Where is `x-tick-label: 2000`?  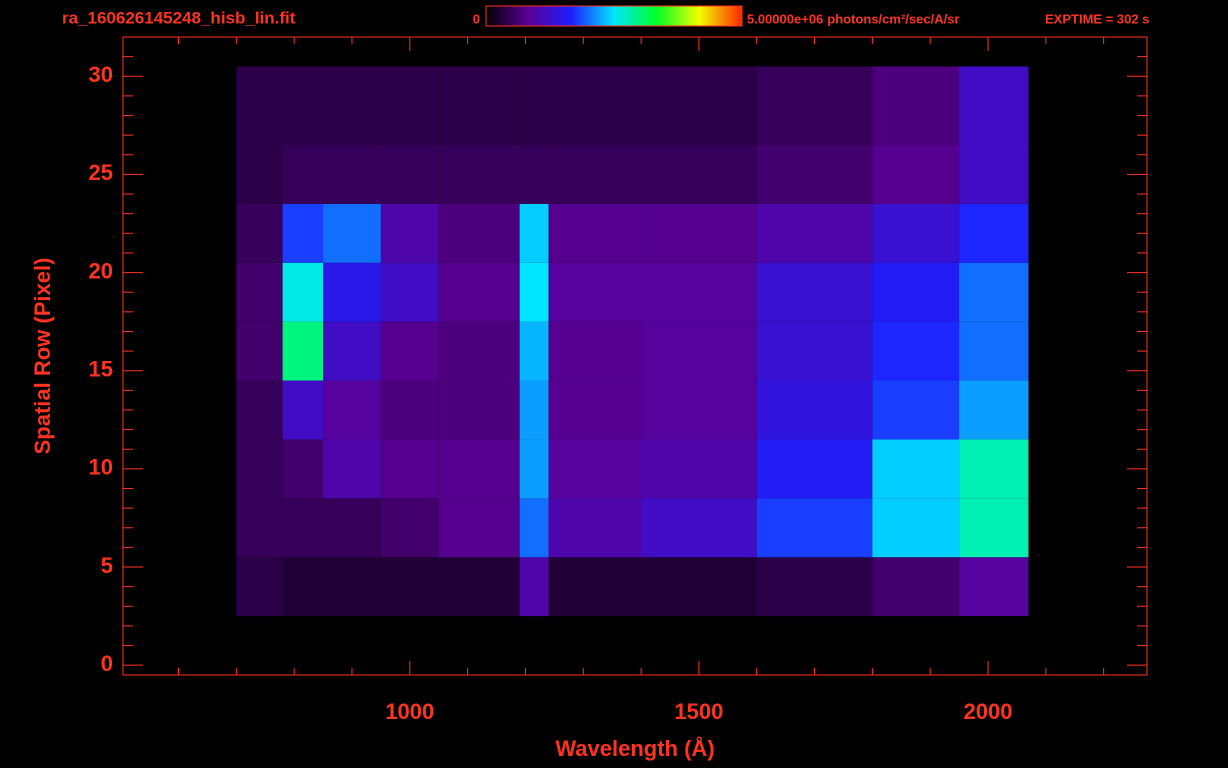
x-tick-label: 2000 is located at coordinates (988, 711).